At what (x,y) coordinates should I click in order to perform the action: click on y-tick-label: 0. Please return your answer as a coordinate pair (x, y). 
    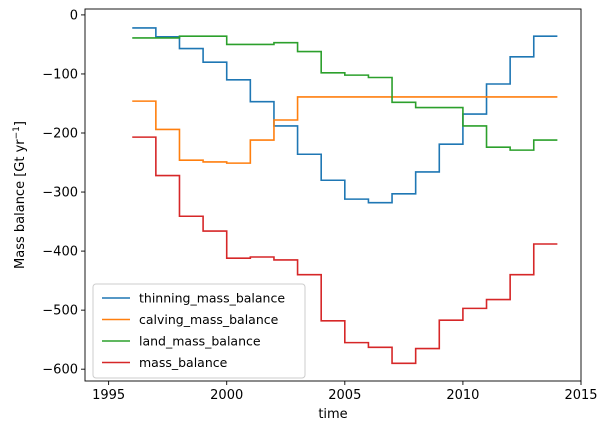
    Looking at the image, I should click on (74, 15).